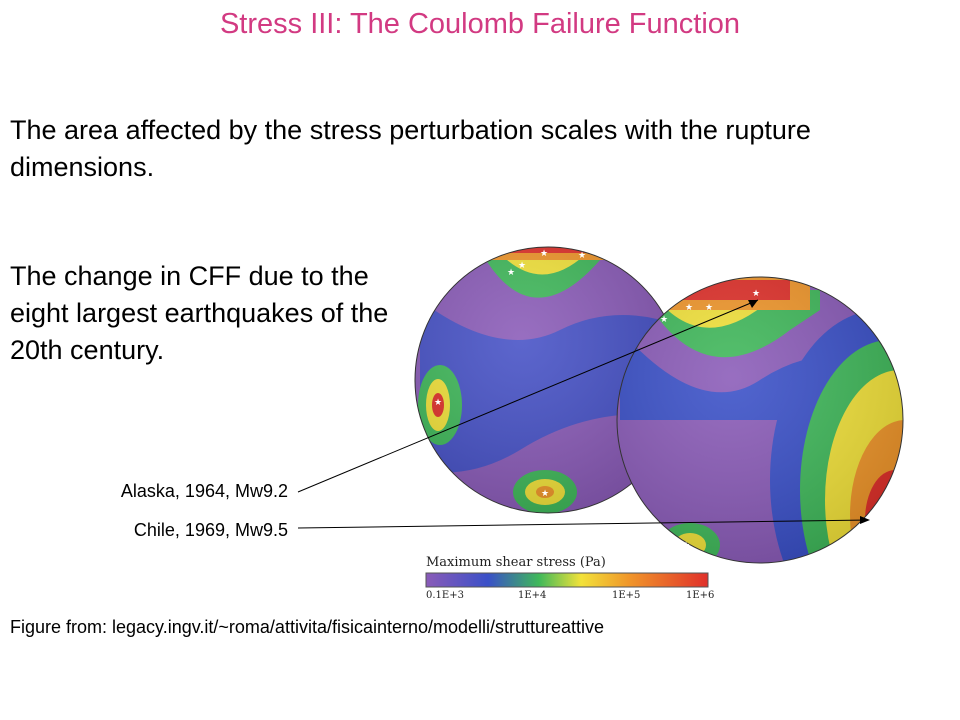 The height and width of the screenshot is (720, 960). I want to click on globe-back, so click(548, 380).